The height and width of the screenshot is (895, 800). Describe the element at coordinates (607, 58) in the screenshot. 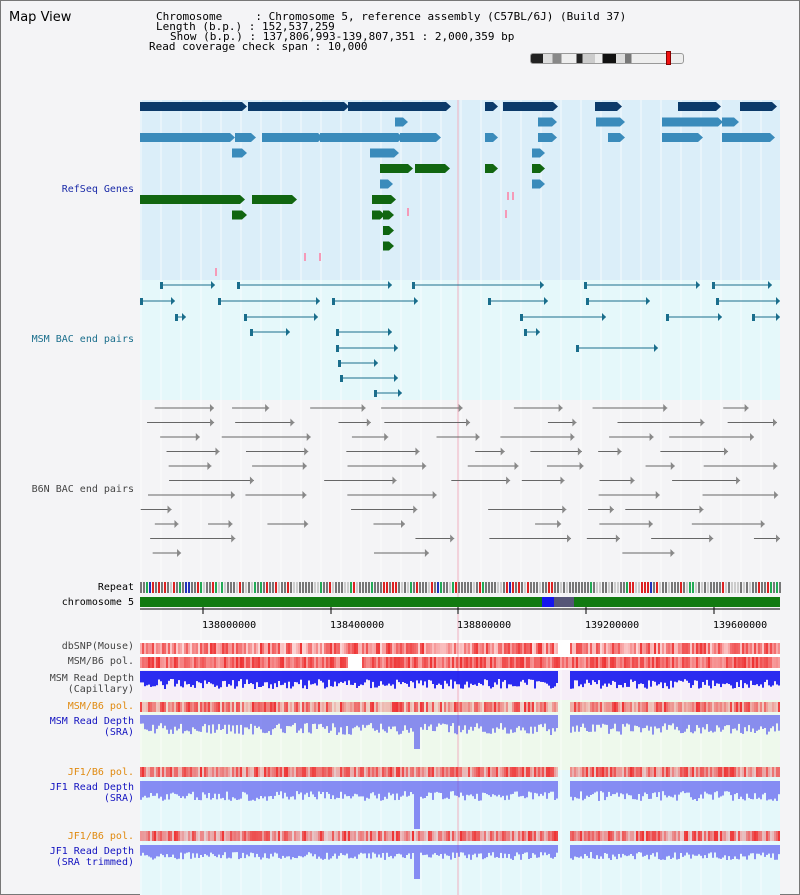

I see `chromosome-ideogram` at that location.